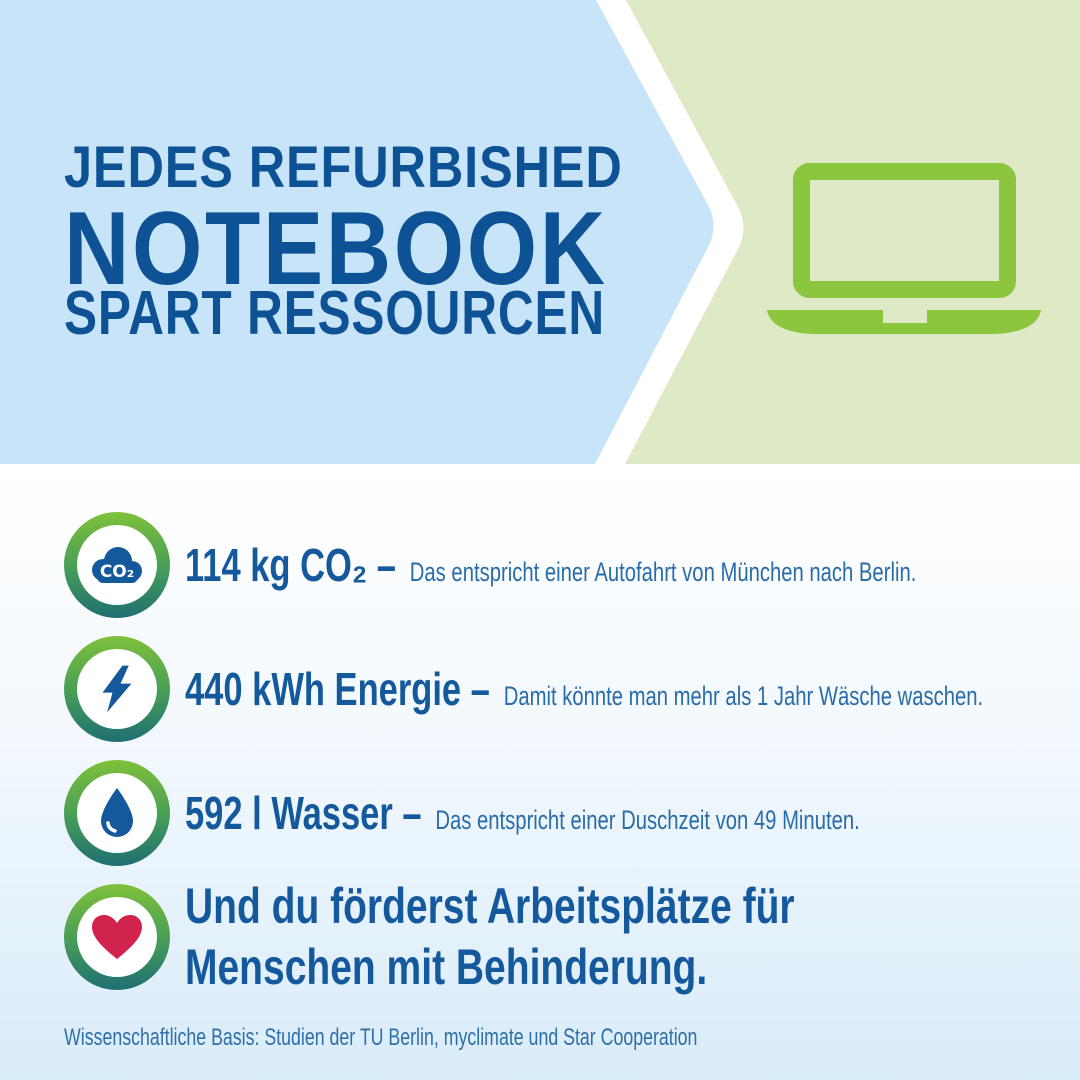 Image resolution: width=1080 pixels, height=1080 pixels. Describe the element at coordinates (117, 572) in the screenshot. I see `co2-icon-label: CO₂` at that location.